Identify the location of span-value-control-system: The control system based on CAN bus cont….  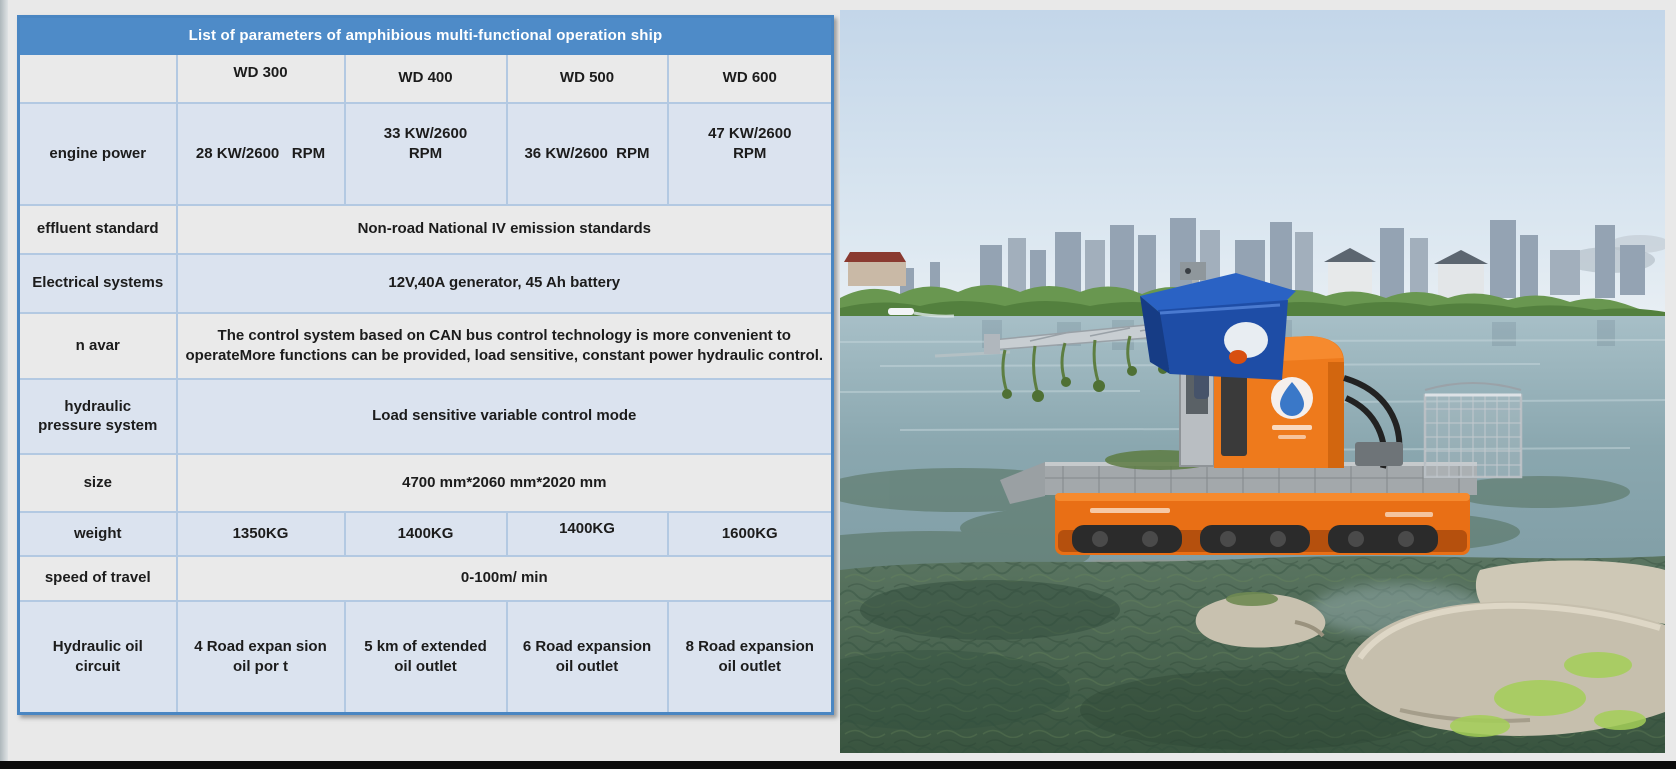
(504, 345).